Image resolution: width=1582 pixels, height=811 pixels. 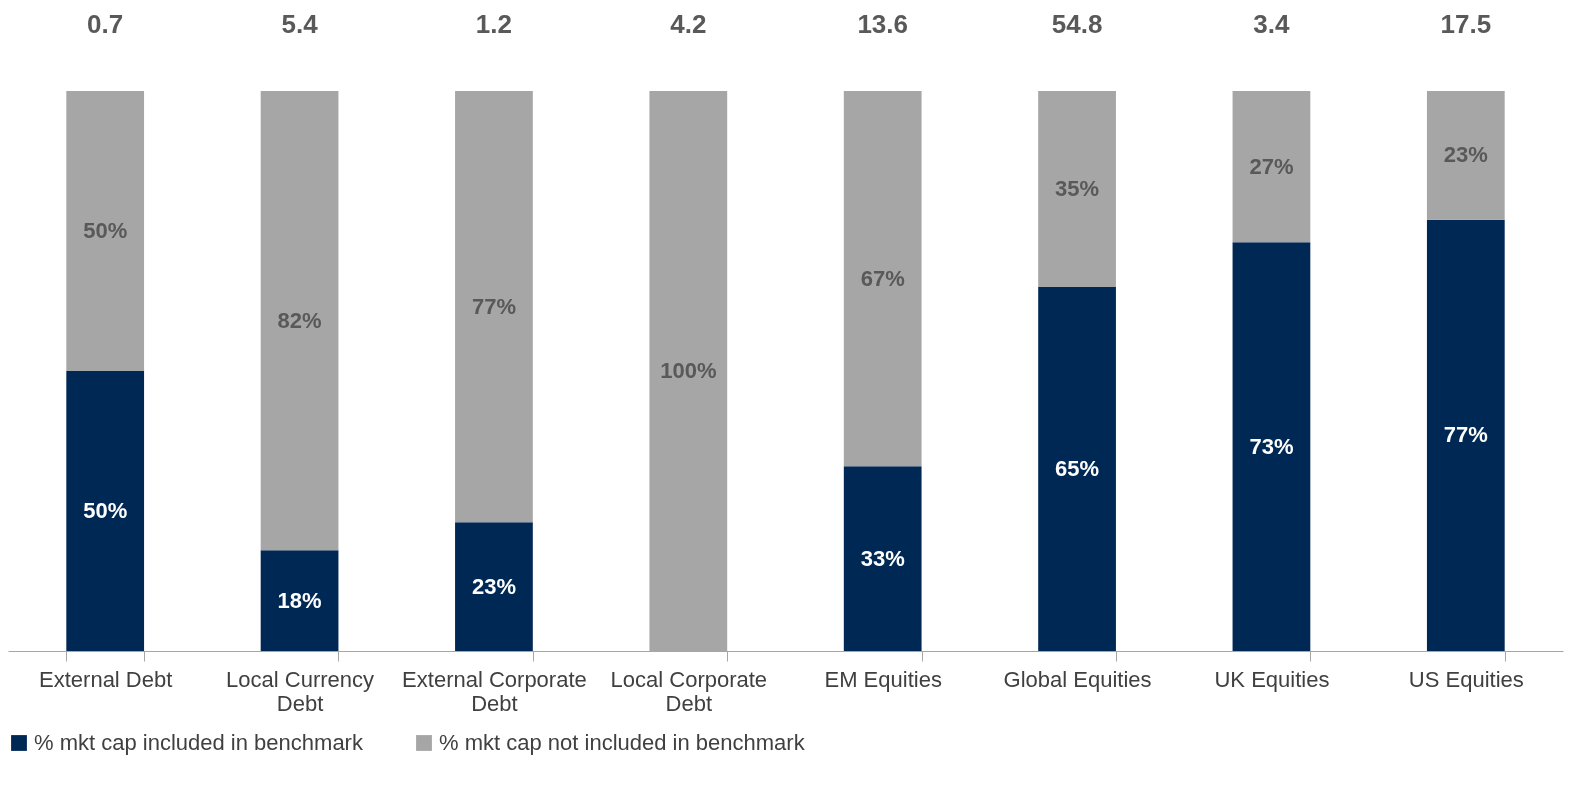 I want to click on data-label: 73%, so click(x=1271, y=446).